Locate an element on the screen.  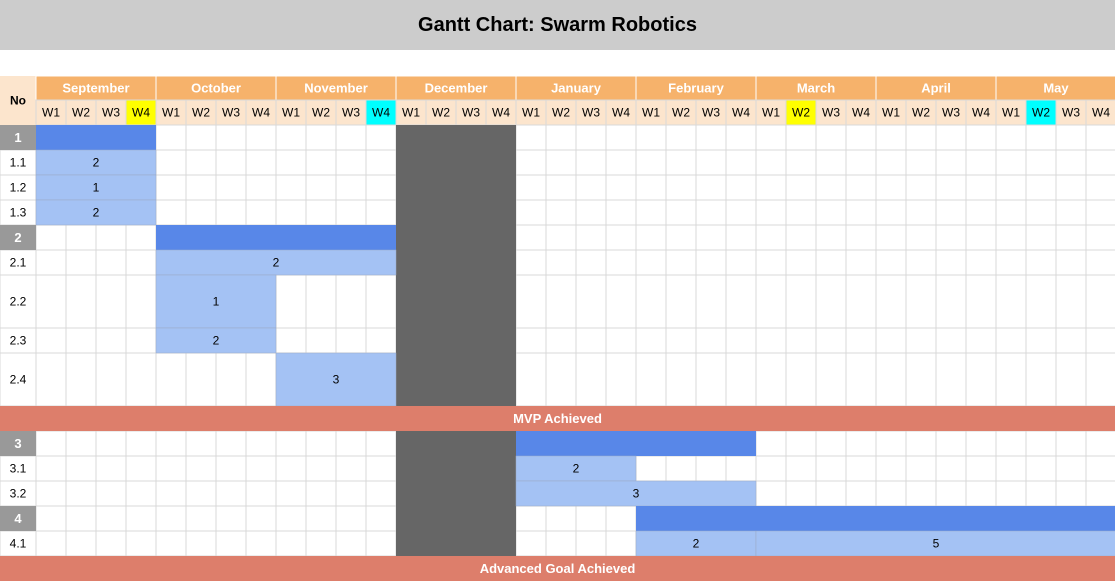
month-label: January is located at coordinates (576, 88).